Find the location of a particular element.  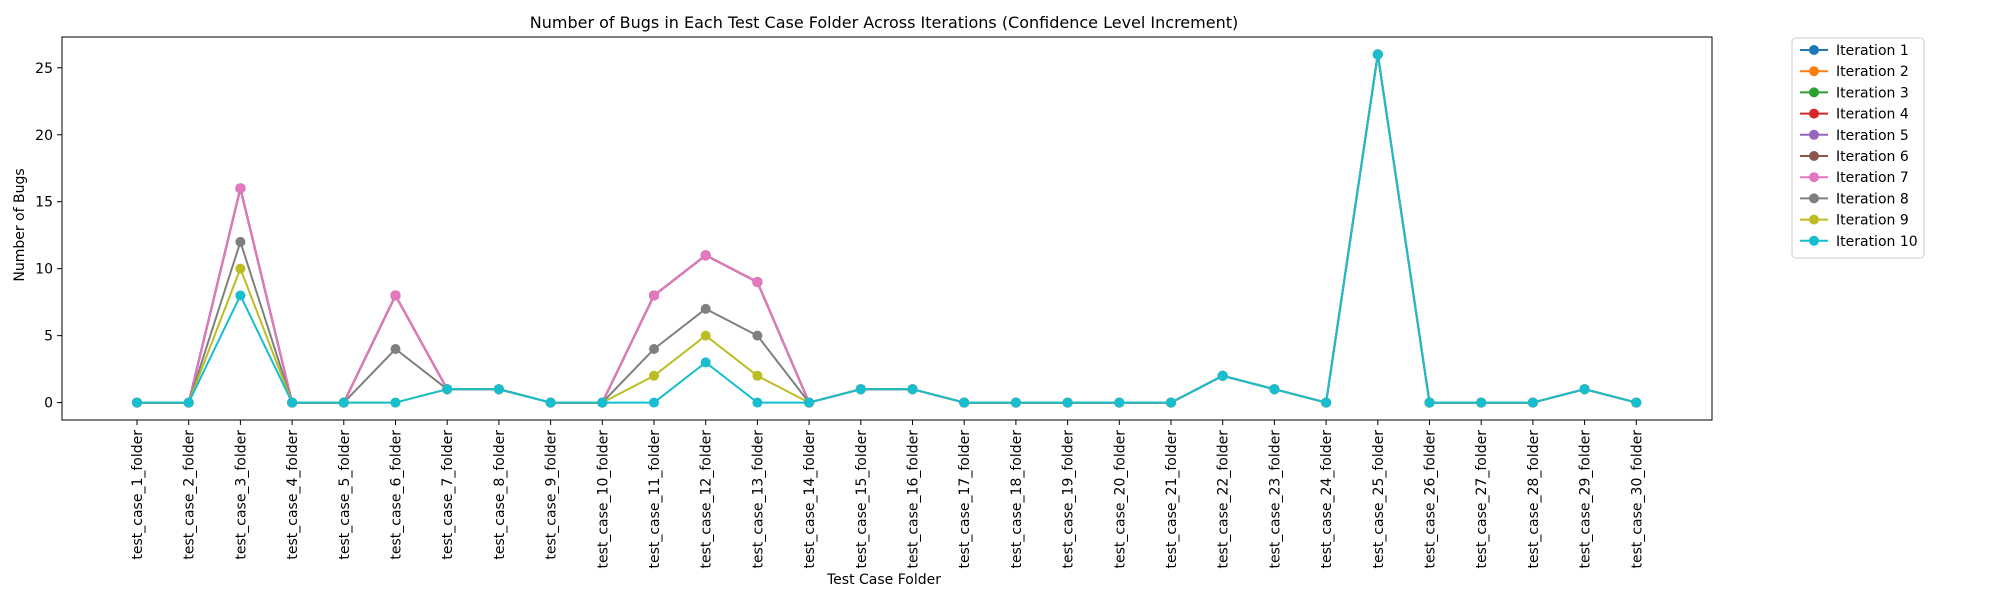

legend-entry: Iteration 2 is located at coordinates (1854, 72).